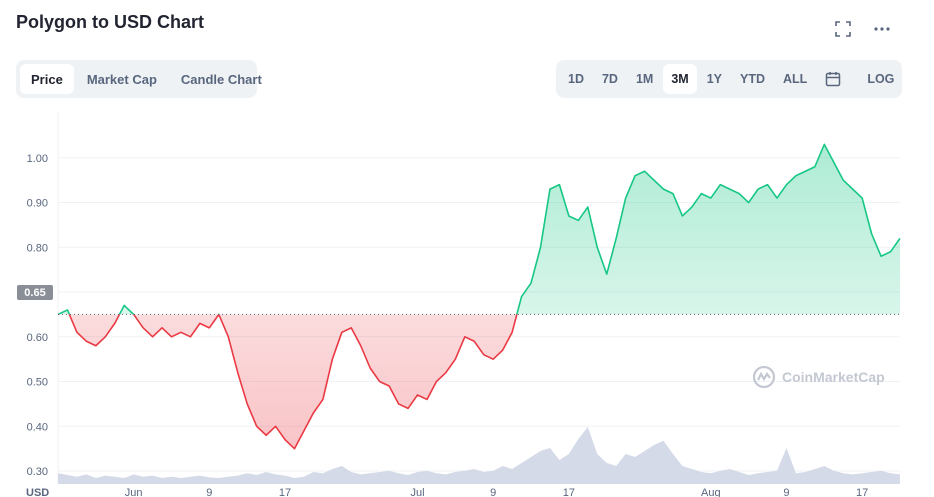 This screenshot has height=497, width=934. What do you see at coordinates (680, 79) in the screenshot?
I see `range-3m: 3M` at bounding box center [680, 79].